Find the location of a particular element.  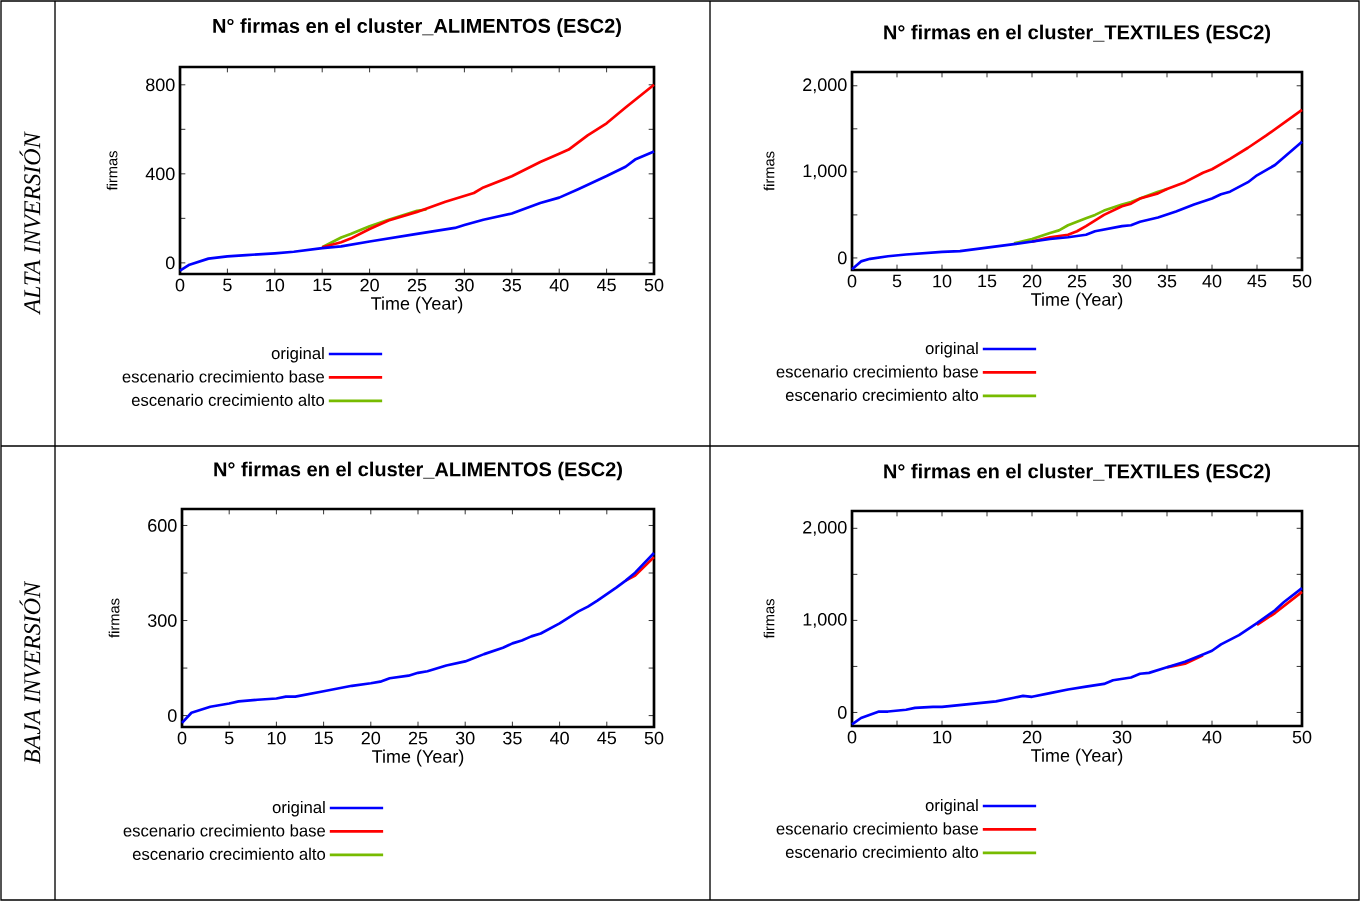

text: BAJA INVERSIÓN is located at coordinates (30, 672).